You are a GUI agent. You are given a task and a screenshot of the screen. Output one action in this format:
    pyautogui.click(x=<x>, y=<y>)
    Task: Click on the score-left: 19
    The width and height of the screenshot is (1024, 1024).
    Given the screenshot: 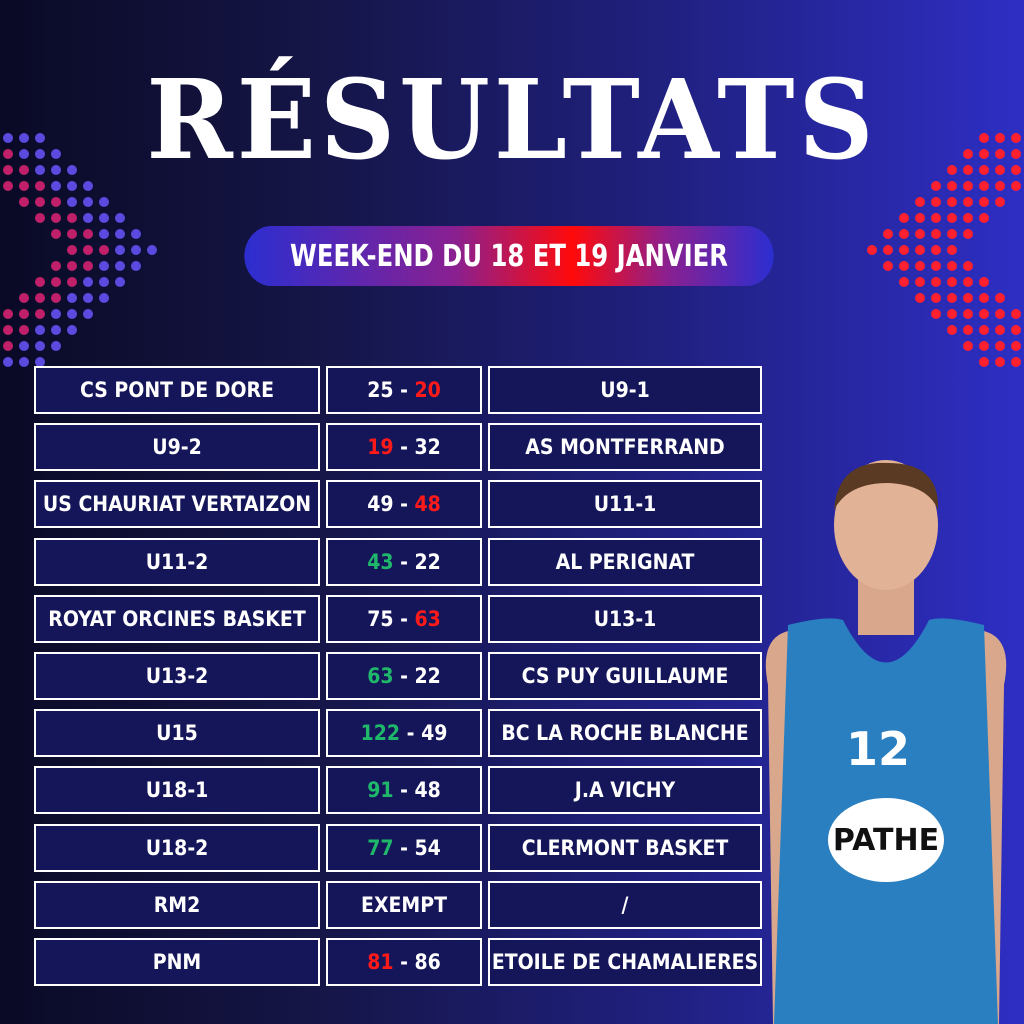 What is the action you would take?
    pyautogui.click(x=380, y=447)
    